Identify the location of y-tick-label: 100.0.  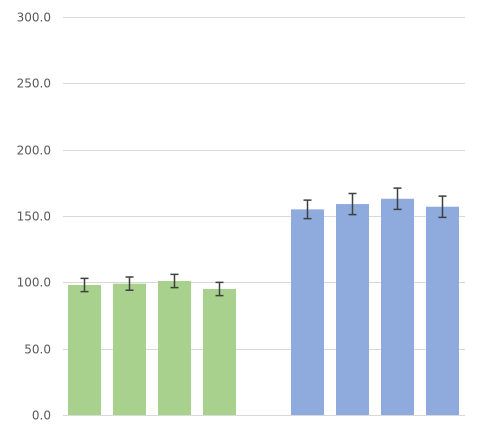
(34, 283).